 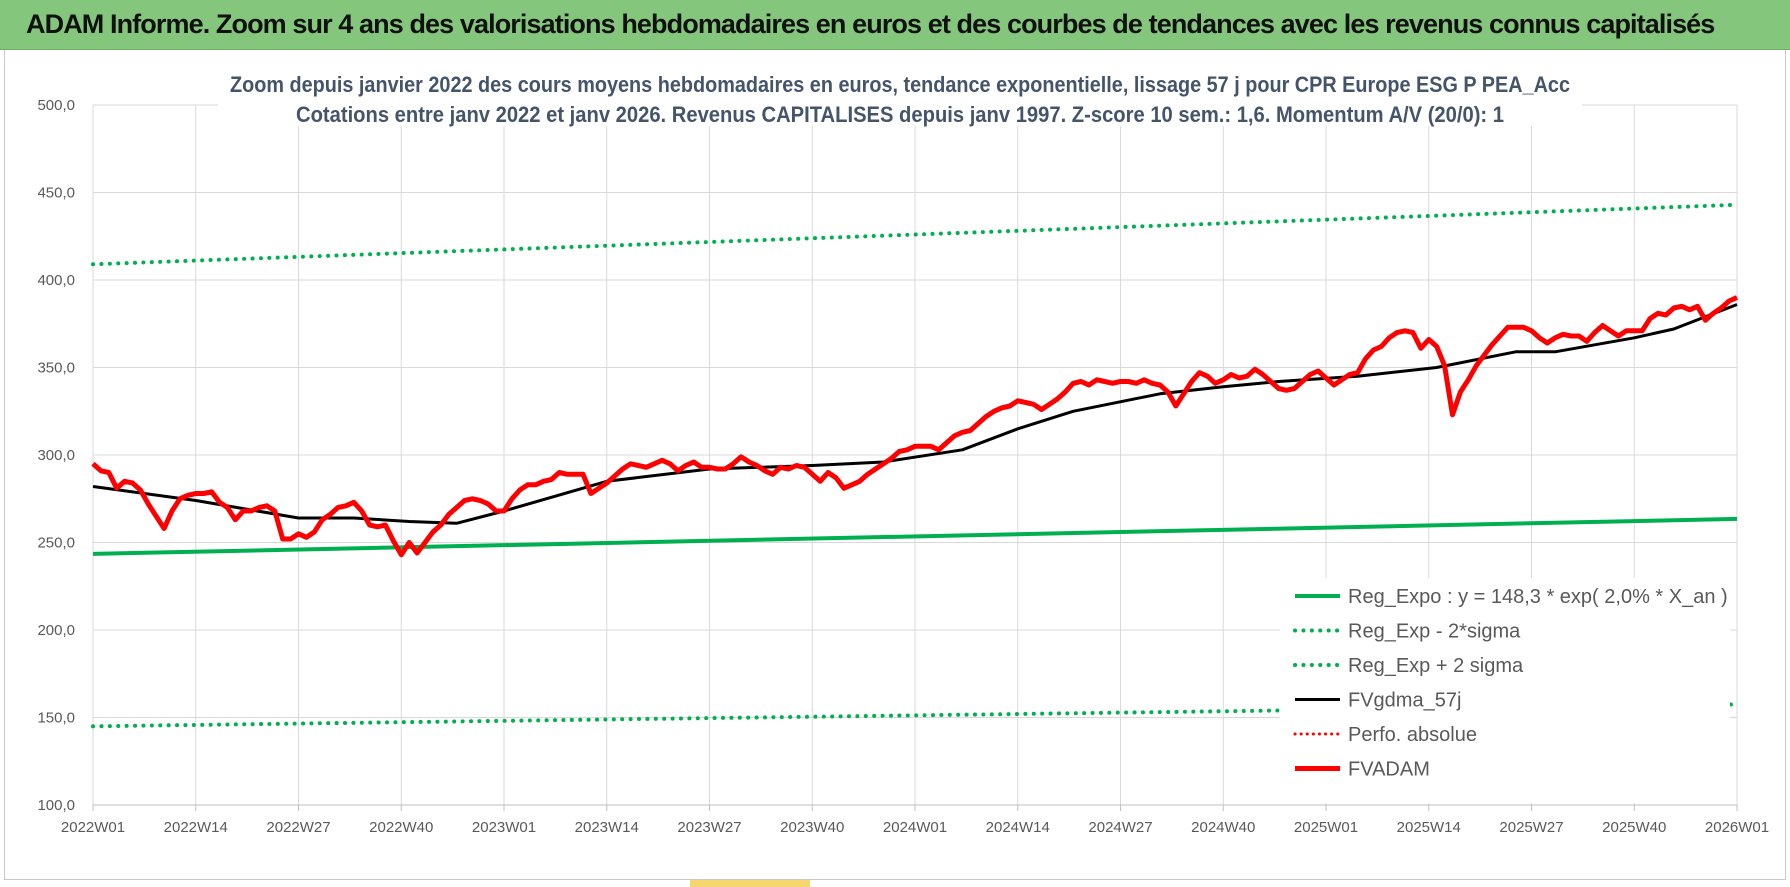 What do you see at coordinates (1737, 827) in the screenshot?
I see `x-tick-label: 2026W01` at bounding box center [1737, 827].